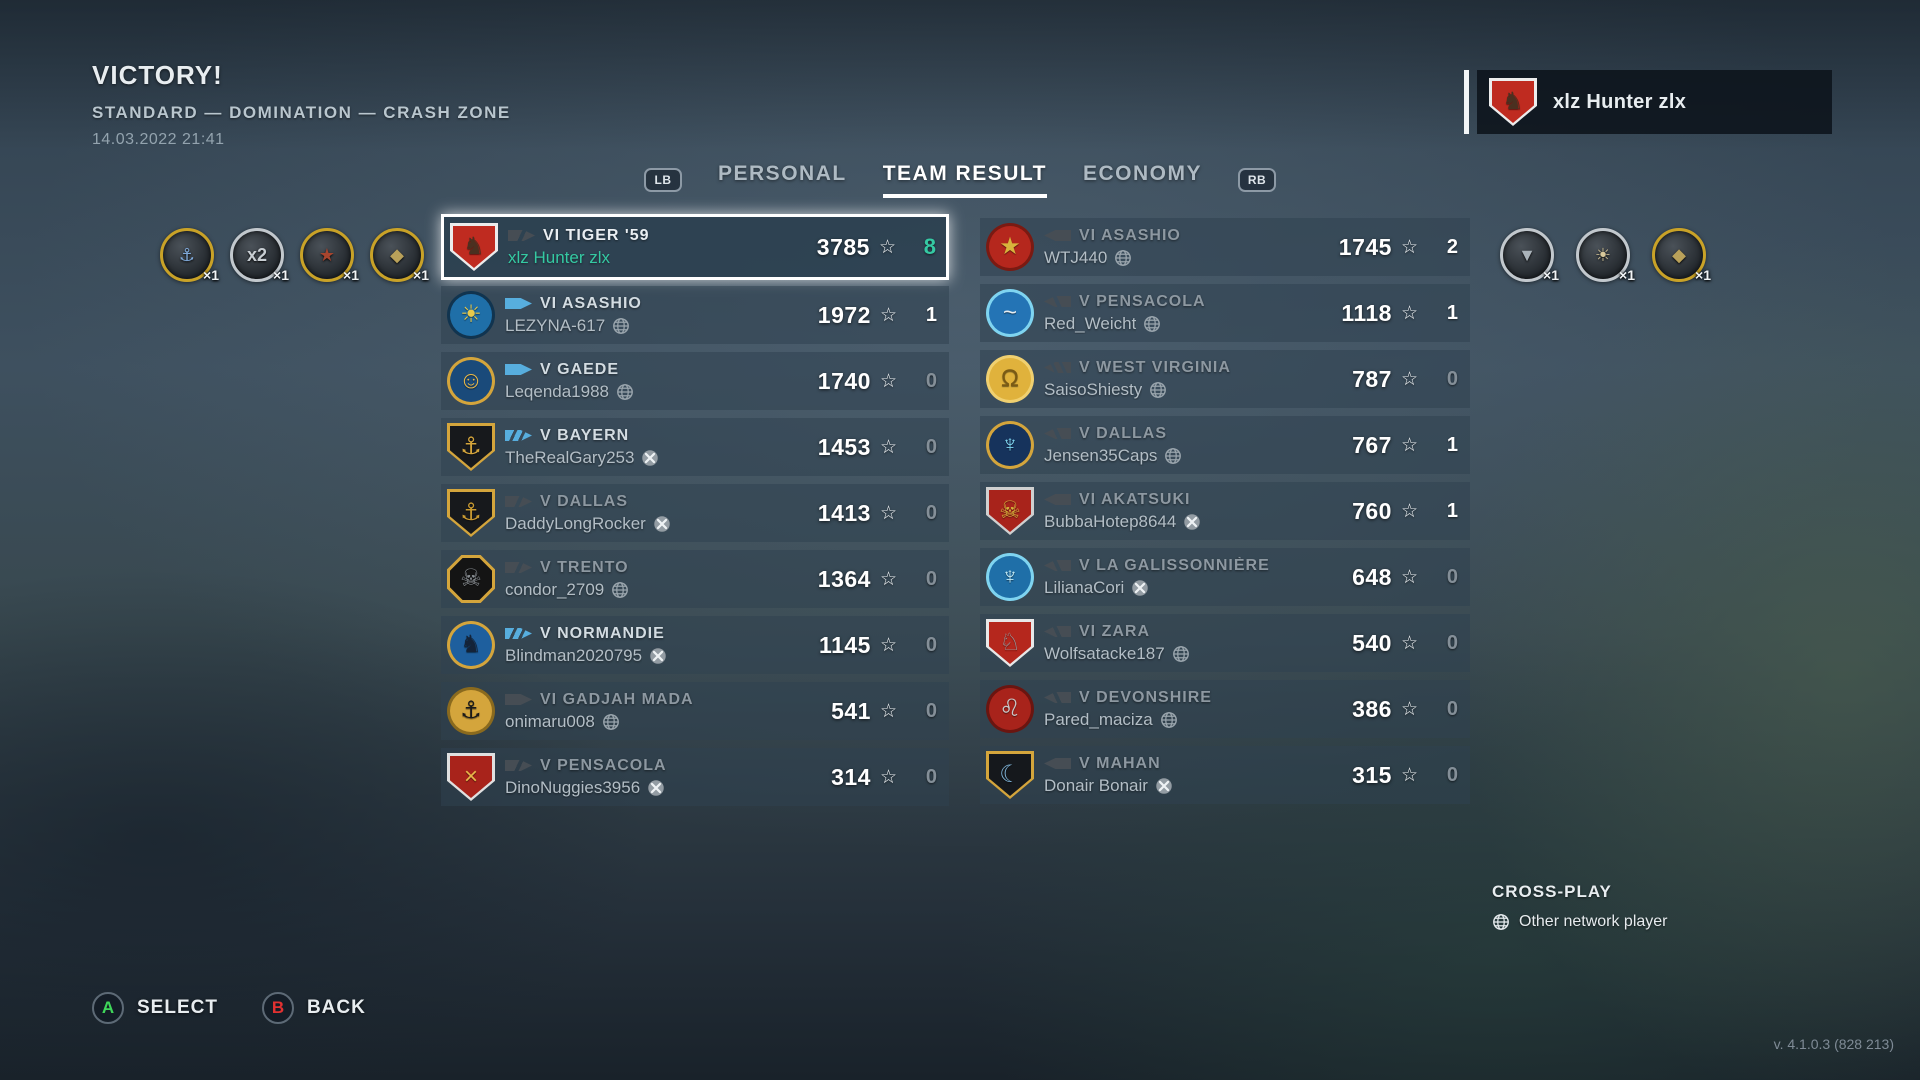 Image resolution: width=1920 pixels, height=1080 pixels. What do you see at coordinates (1010, 642) in the screenshot?
I see `emblem-glyph-icon: ♘` at bounding box center [1010, 642].